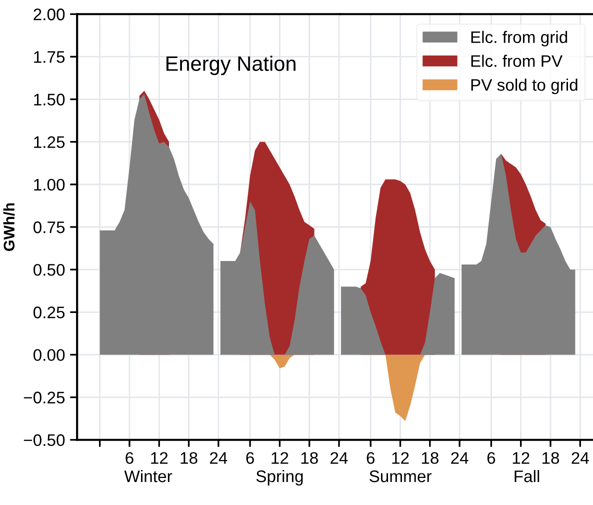  What do you see at coordinates (519, 38) in the screenshot?
I see `legend-label: Elc. from grid` at bounding box center [519, 38].